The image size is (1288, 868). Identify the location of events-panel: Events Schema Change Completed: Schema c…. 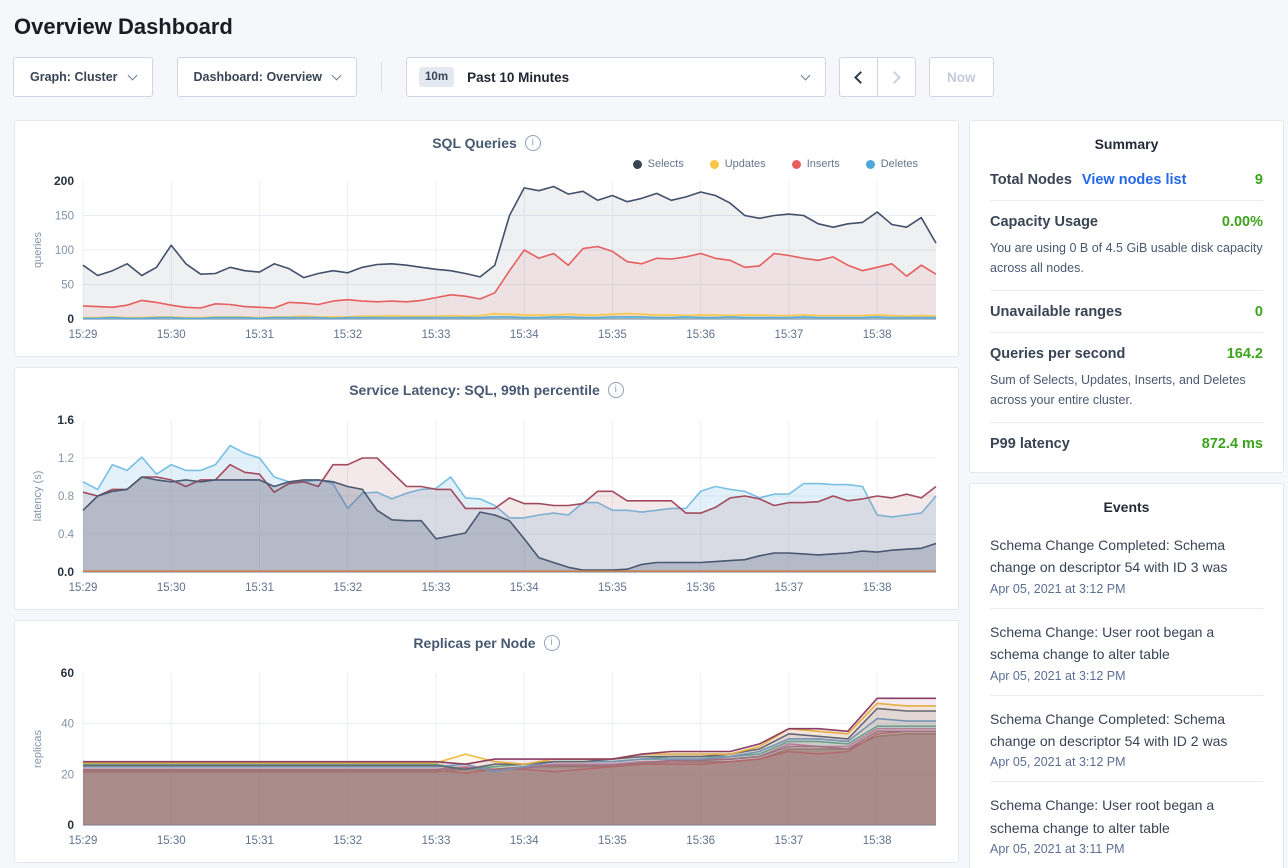
(1126, 675).